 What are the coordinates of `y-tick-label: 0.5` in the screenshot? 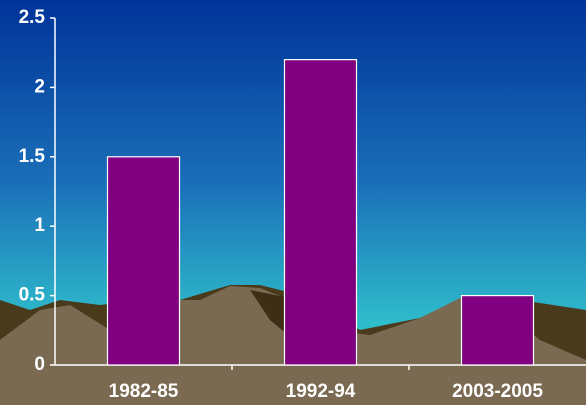 It's located at (32, 295).